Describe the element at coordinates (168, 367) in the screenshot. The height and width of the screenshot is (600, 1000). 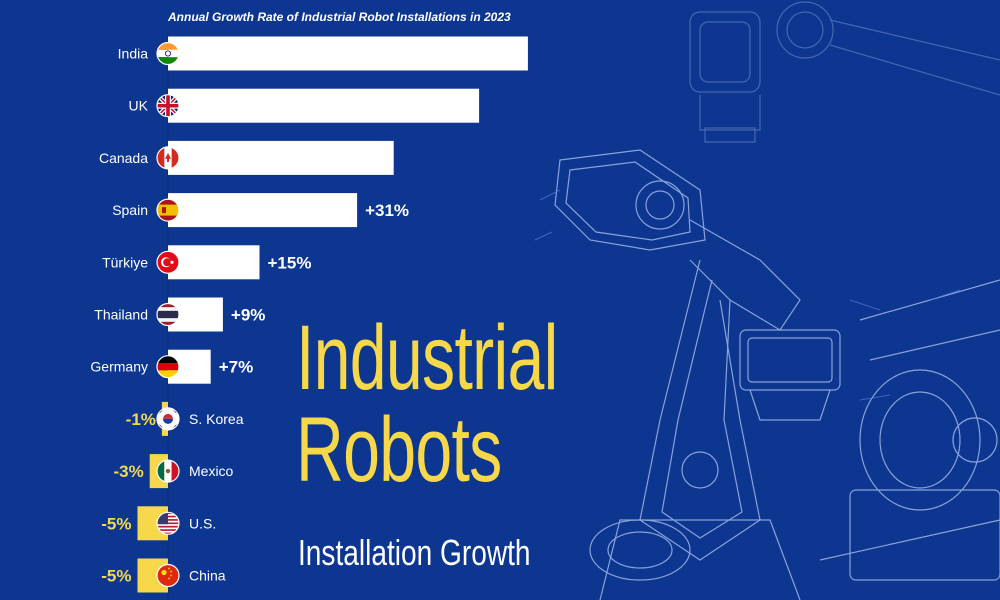
I see `germany-flag-icon` at that location.